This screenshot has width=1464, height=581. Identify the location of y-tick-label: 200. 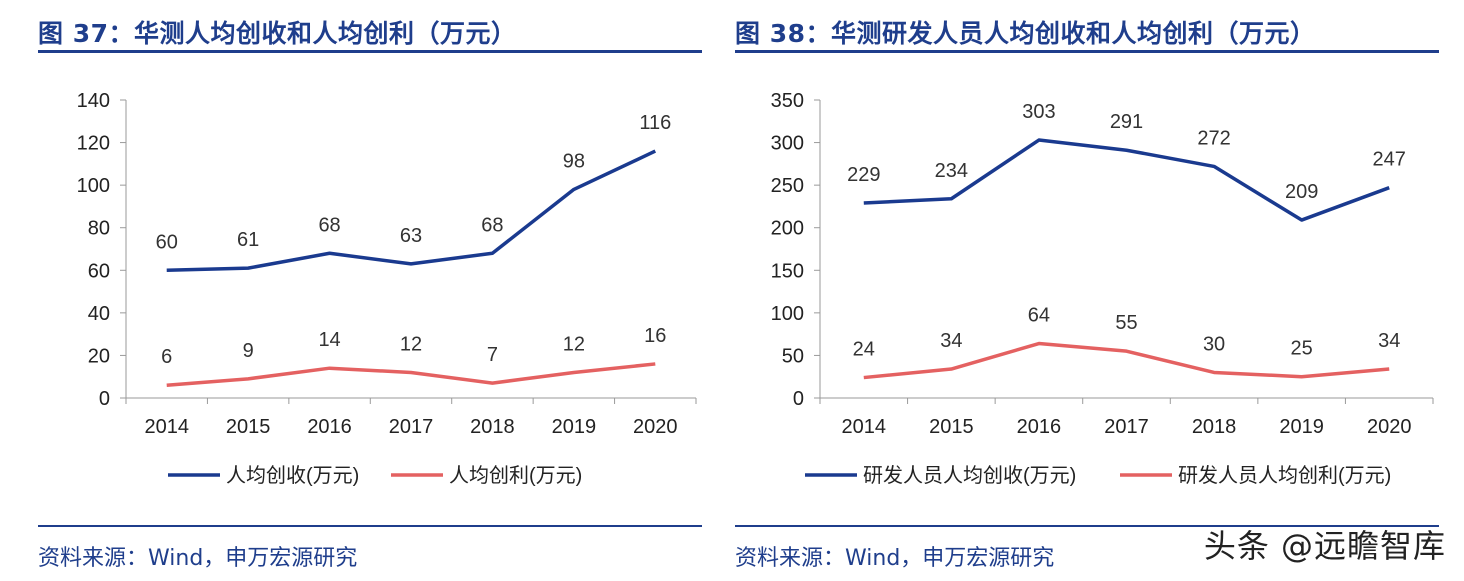
(787, 229).